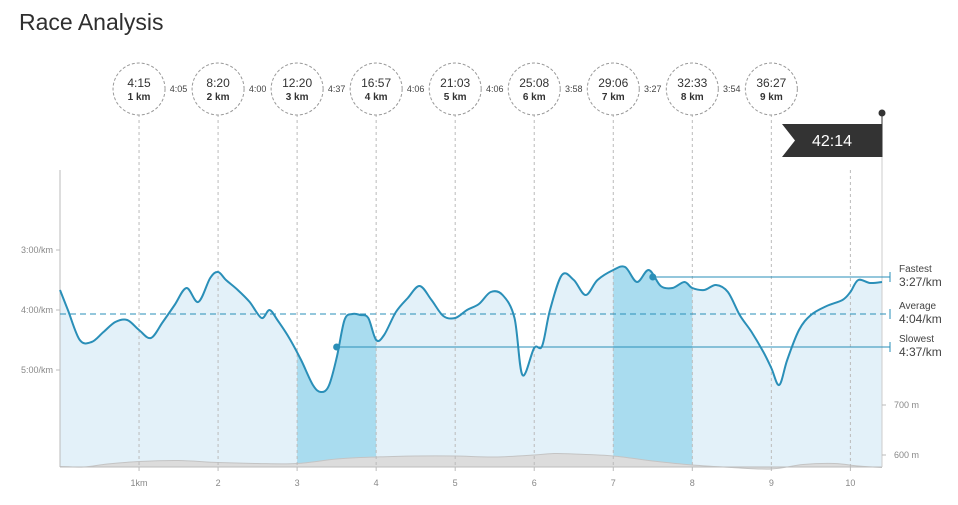 This screenshot has width=958, height=505. Describe the element at coordinates (37, 250) in the screenshot. I see `y-tick-label: 3:00/km` at that location.